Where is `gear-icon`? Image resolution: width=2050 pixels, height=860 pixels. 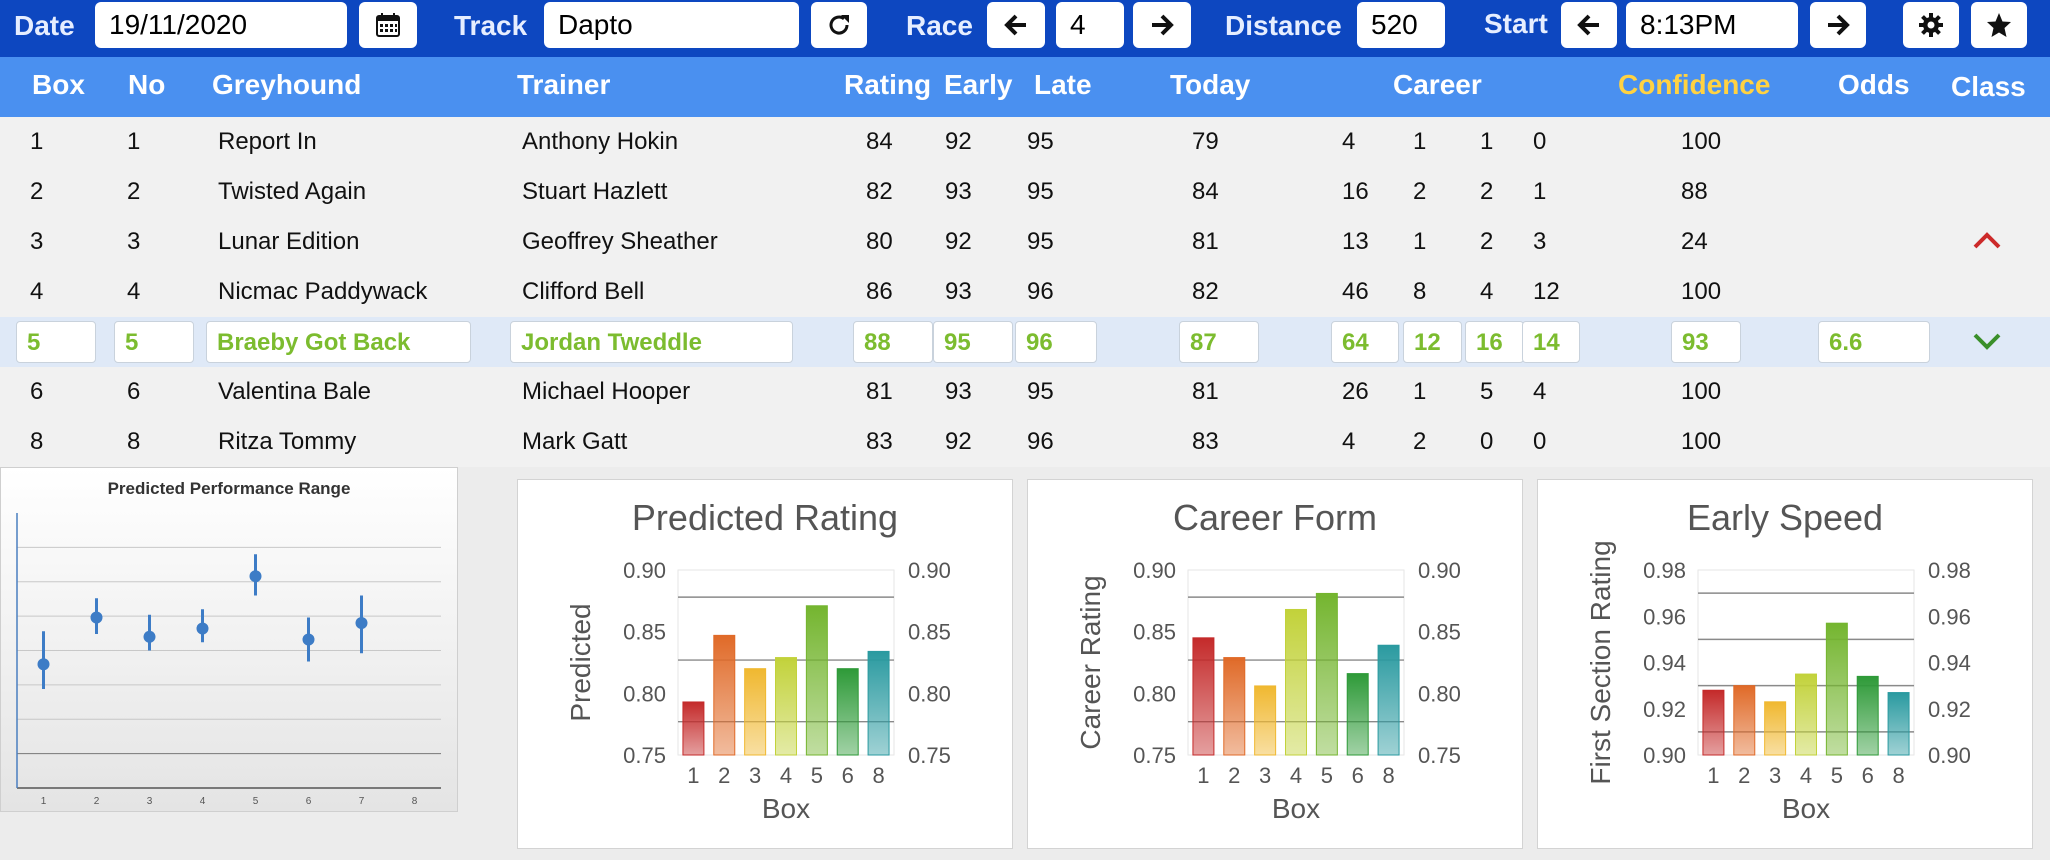
gear-icon is located at coordinates (1931, 25).